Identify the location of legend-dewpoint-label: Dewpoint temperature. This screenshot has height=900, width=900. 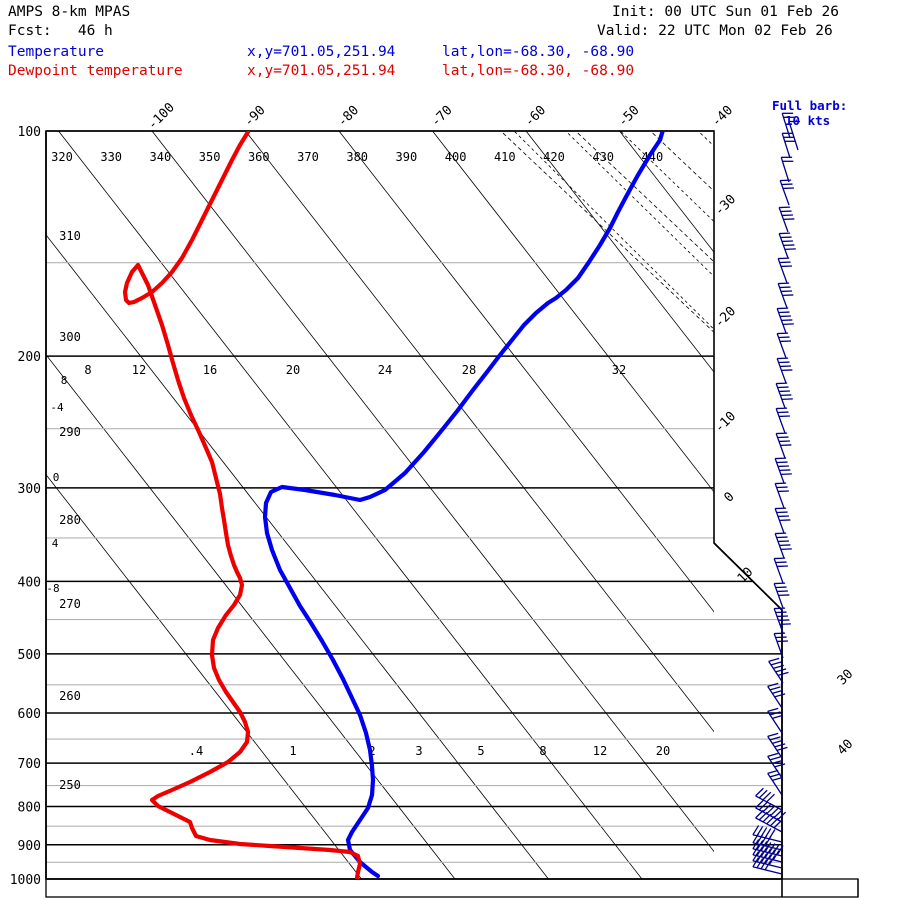
(95, 71).